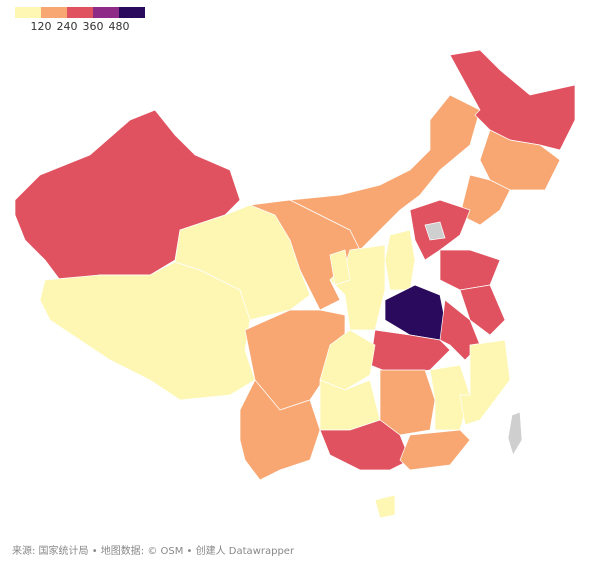 This screenshot has width=598, height=565. What do you see at coordinates (80, 20) in the screenshot?
I see `legend: 120 240 360 480` at bounding box center [80, 20].